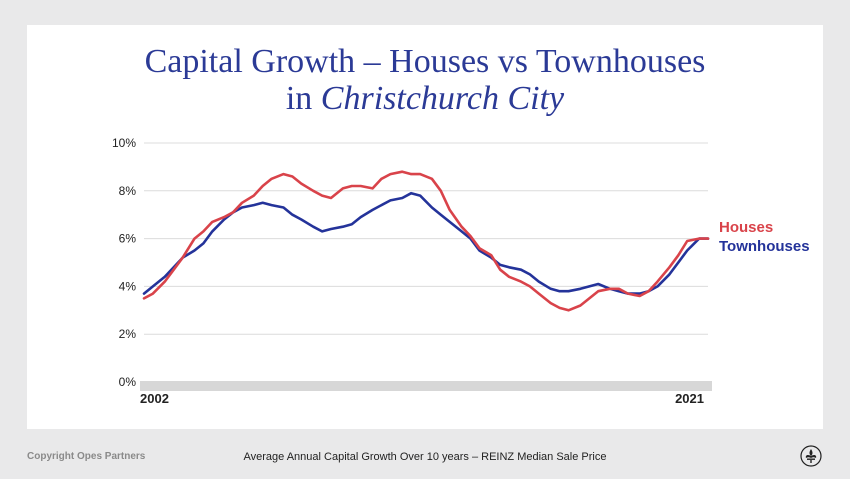 The width and height of the screenshot is (850, 479). I want to click on y-tick-label: 10%, so click(124, 143).